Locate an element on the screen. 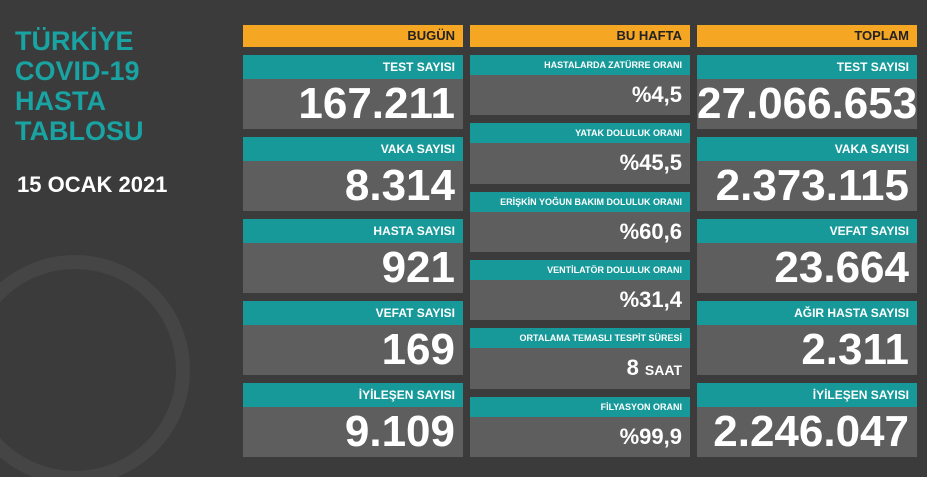  title-line: TABLOSU is located at coordinates (79, 131).